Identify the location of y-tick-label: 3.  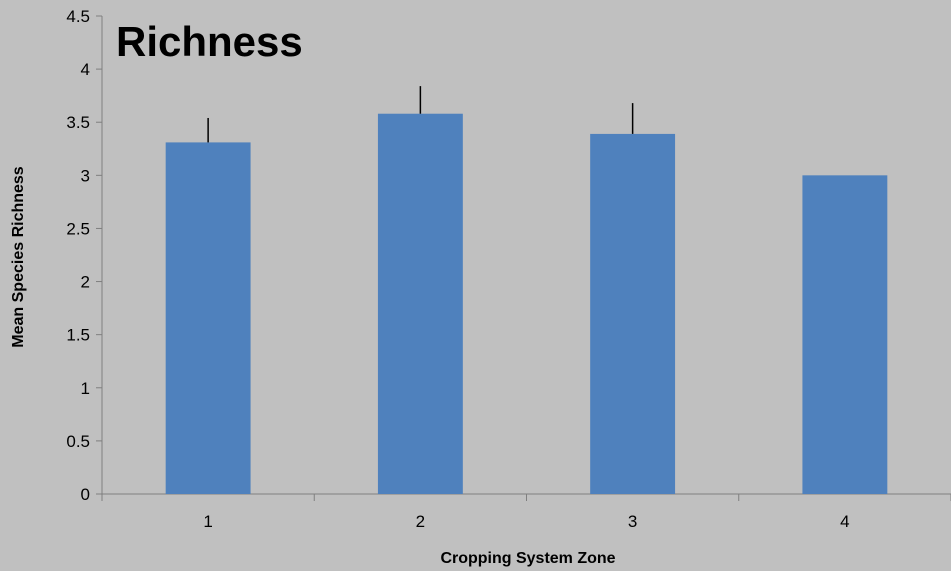
(85, 175).